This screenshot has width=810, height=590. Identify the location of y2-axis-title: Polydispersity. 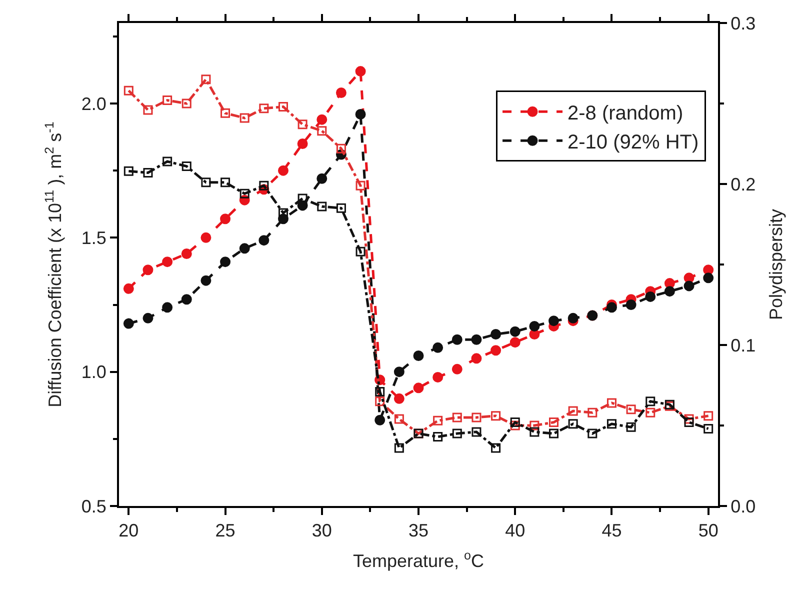
(776, 264).